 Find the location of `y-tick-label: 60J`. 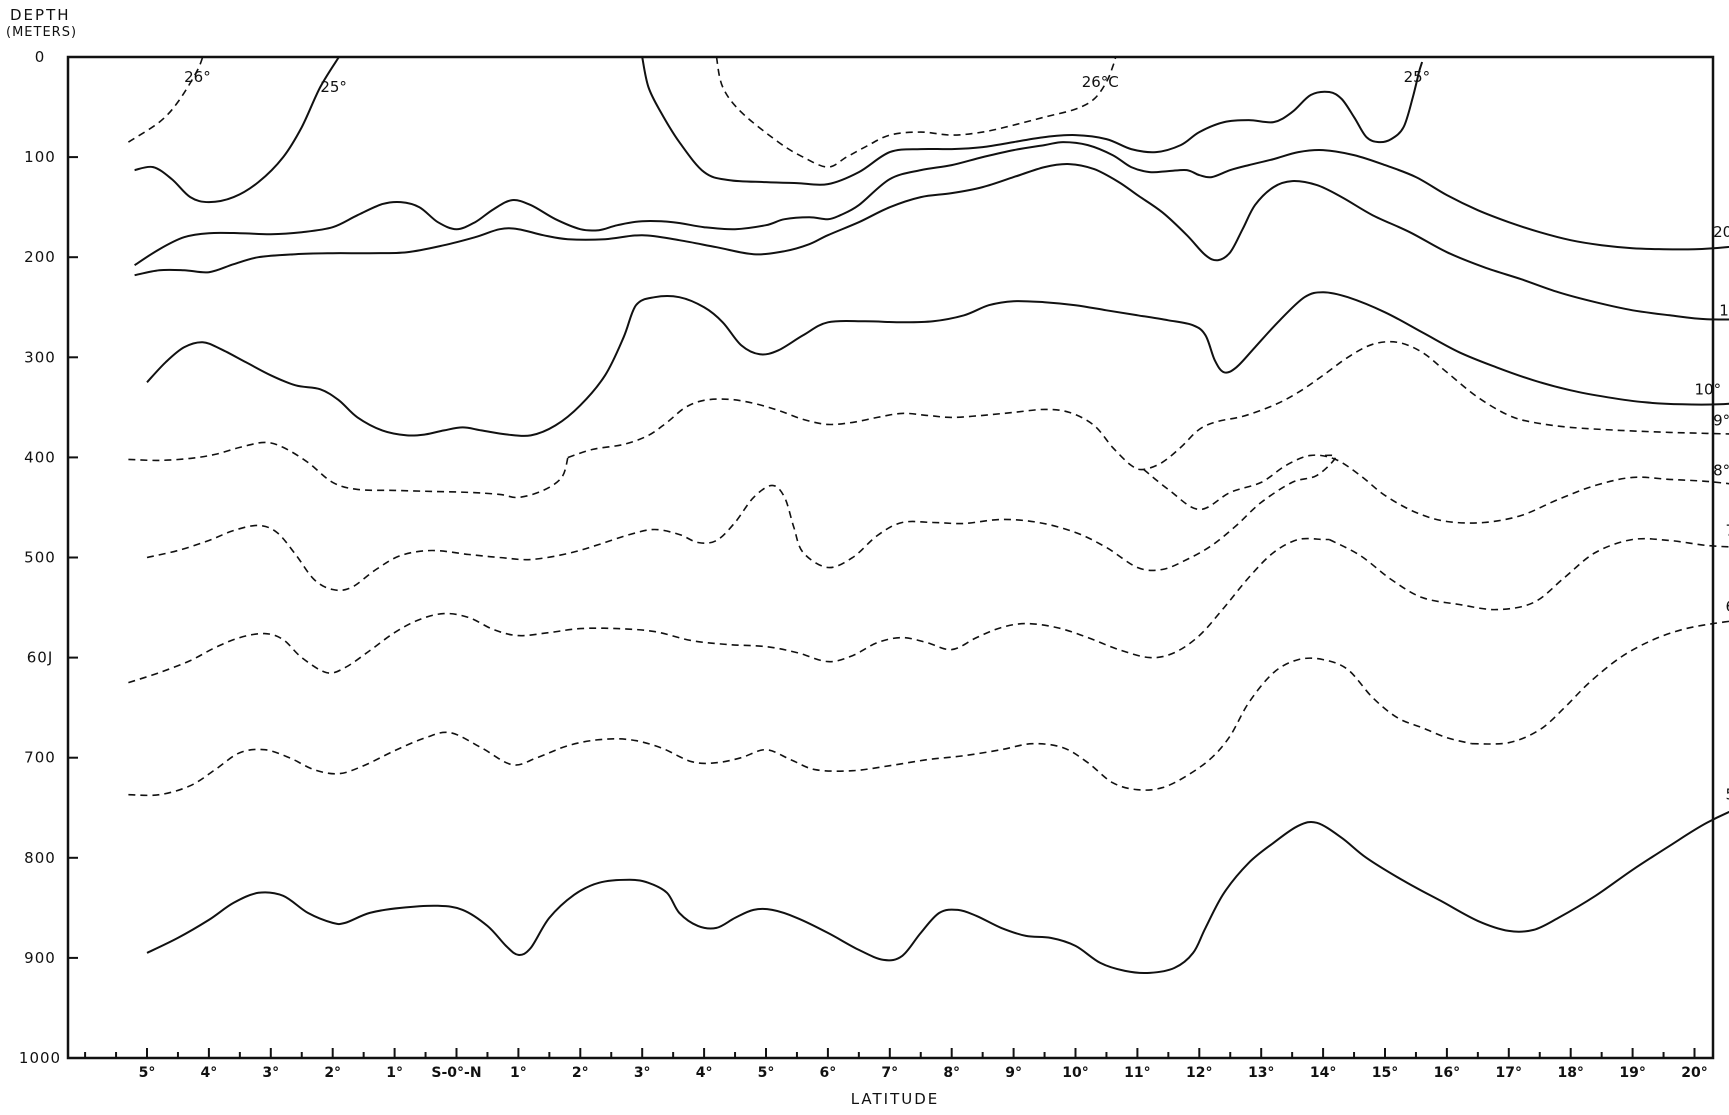

y-tick-label: 60J is located at coordinates (40, 658).